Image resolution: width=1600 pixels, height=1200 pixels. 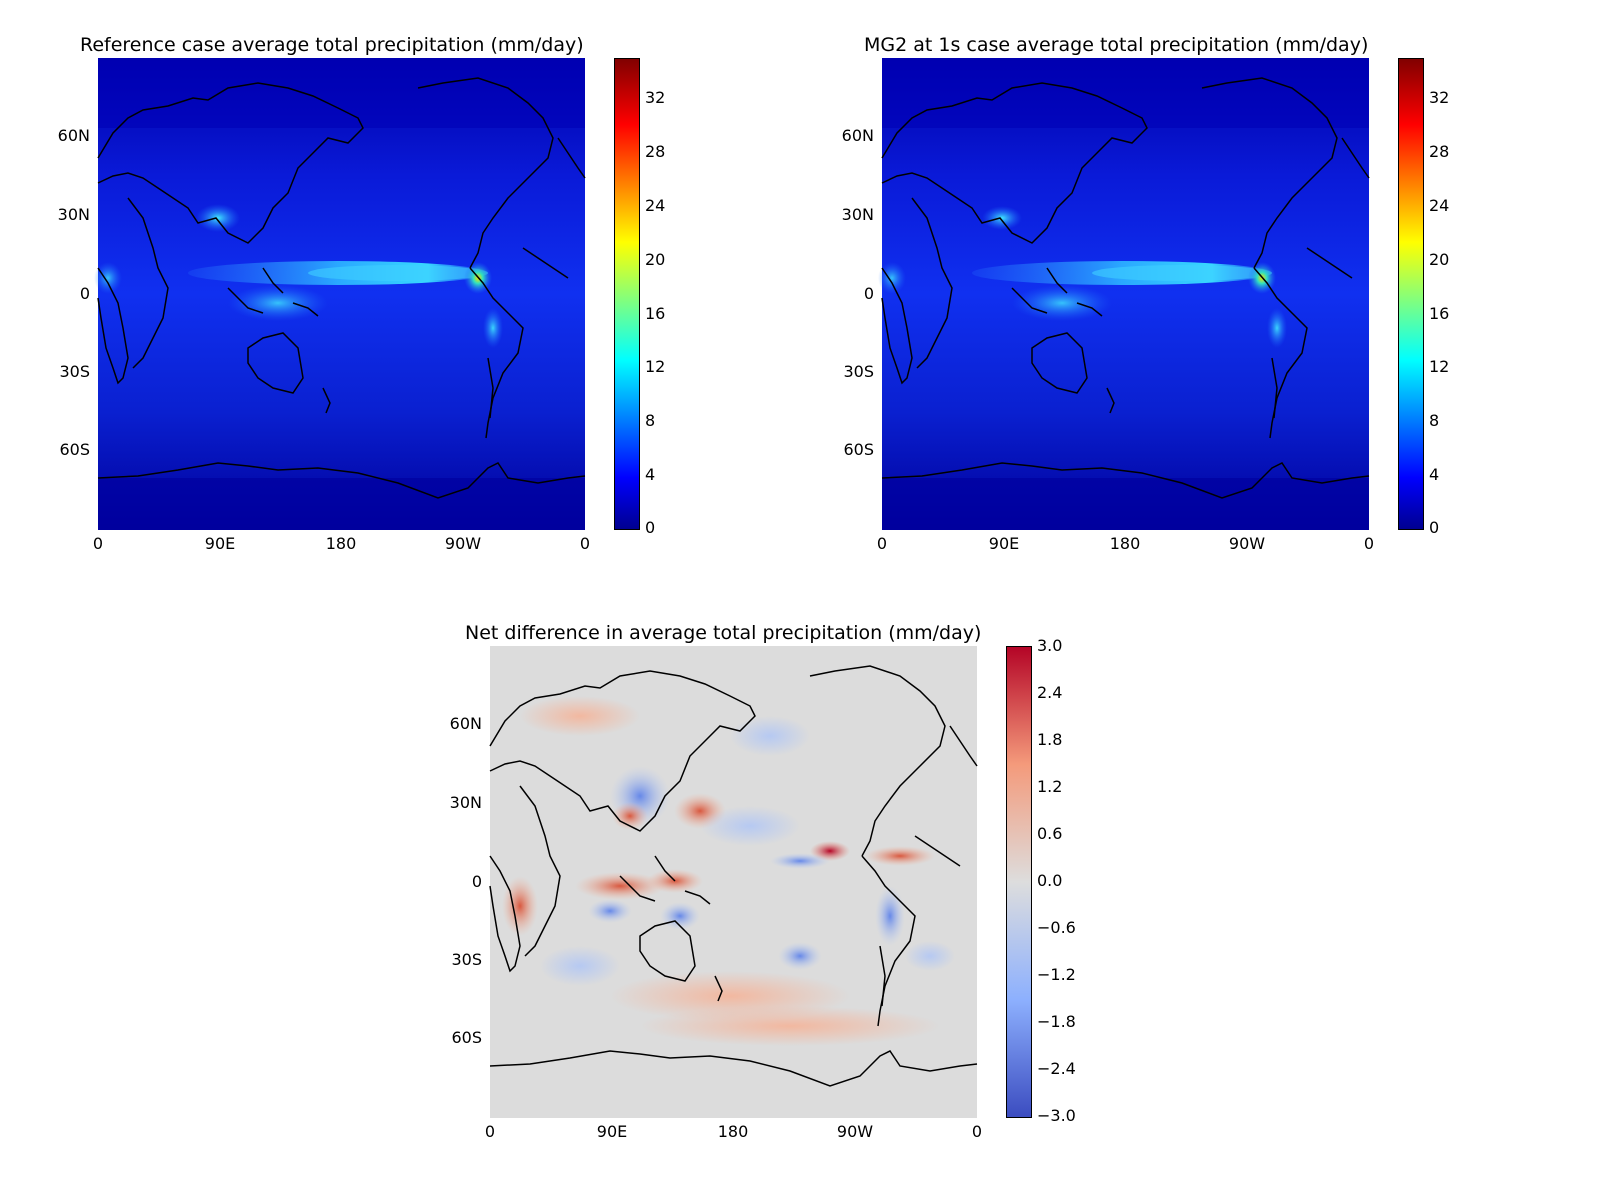 What do you see at coordinates (1056, 1021) in the screenshot?
I see `colorbar-tick: −1.8` at bounding box center [1056, 1021].